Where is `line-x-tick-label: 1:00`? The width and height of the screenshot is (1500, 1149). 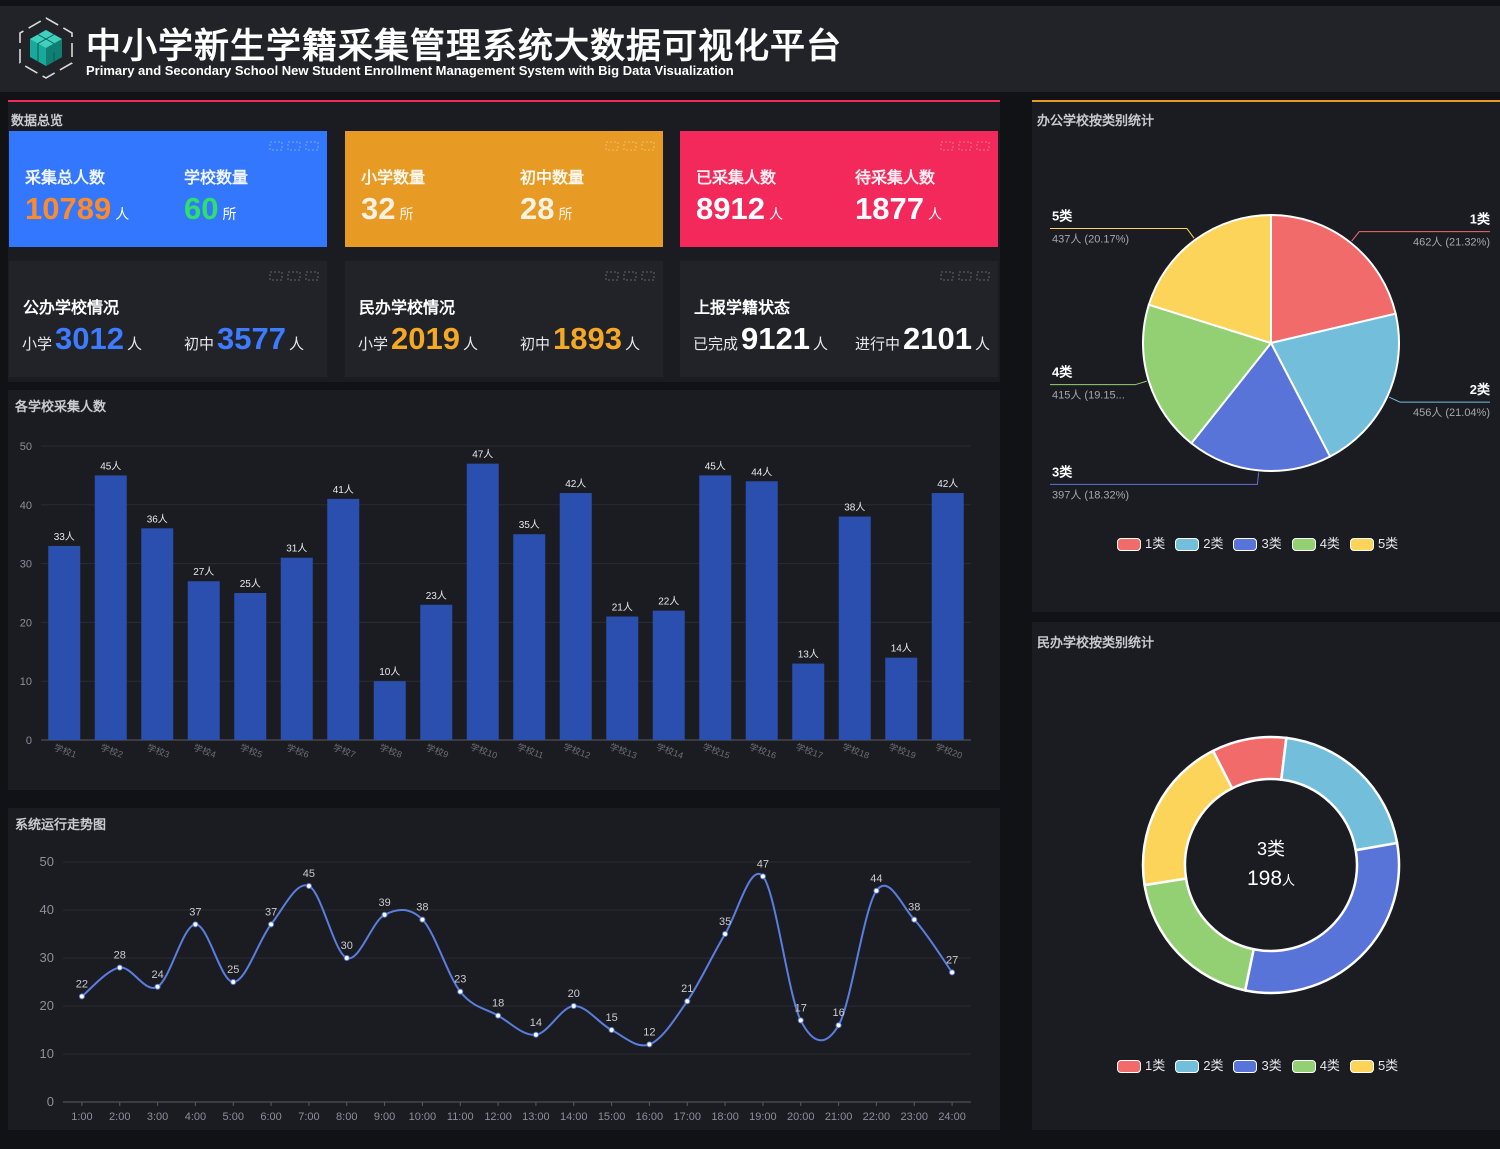 line-x-tick-label: 1:00 is located at coordinates (81, 1117).